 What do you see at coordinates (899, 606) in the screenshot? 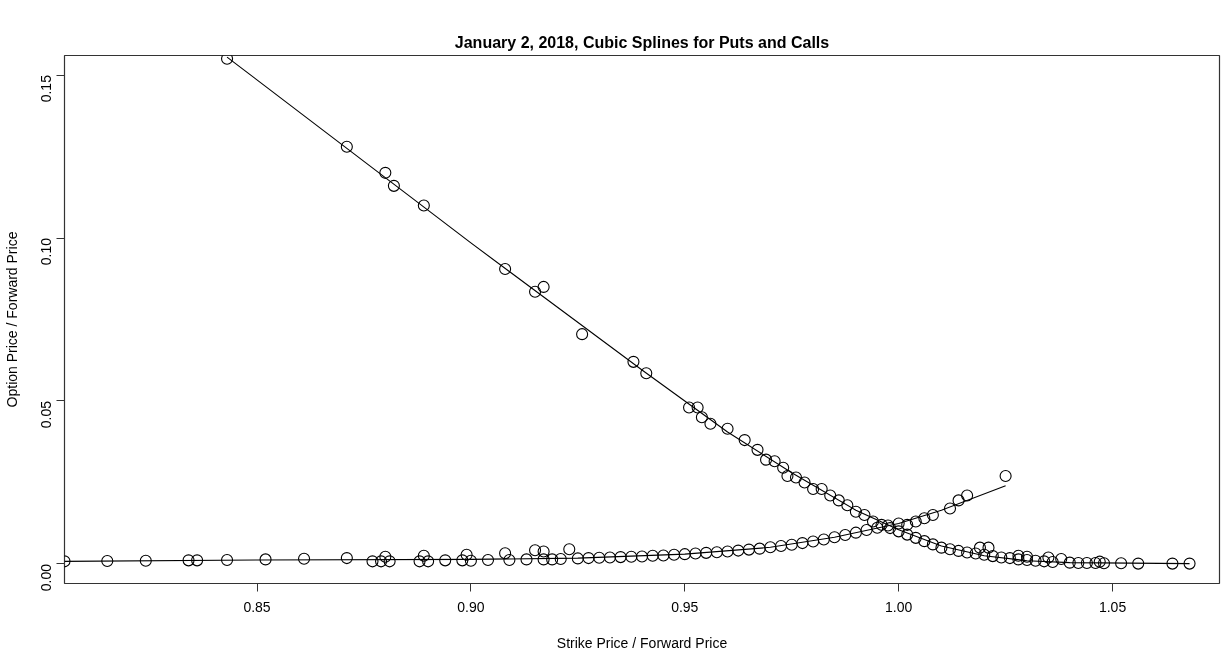
I see `x-tick-label: 1.00` at bounding box center [899, 606].